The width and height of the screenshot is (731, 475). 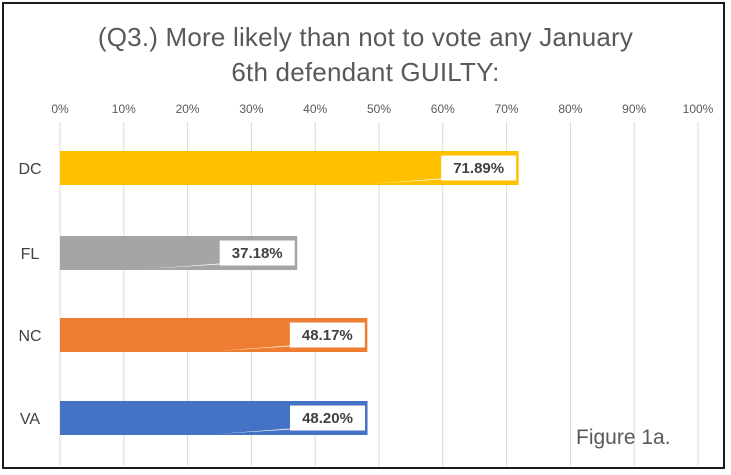 I want to click on data-label: 48.20%, so click(x=327, y=418).